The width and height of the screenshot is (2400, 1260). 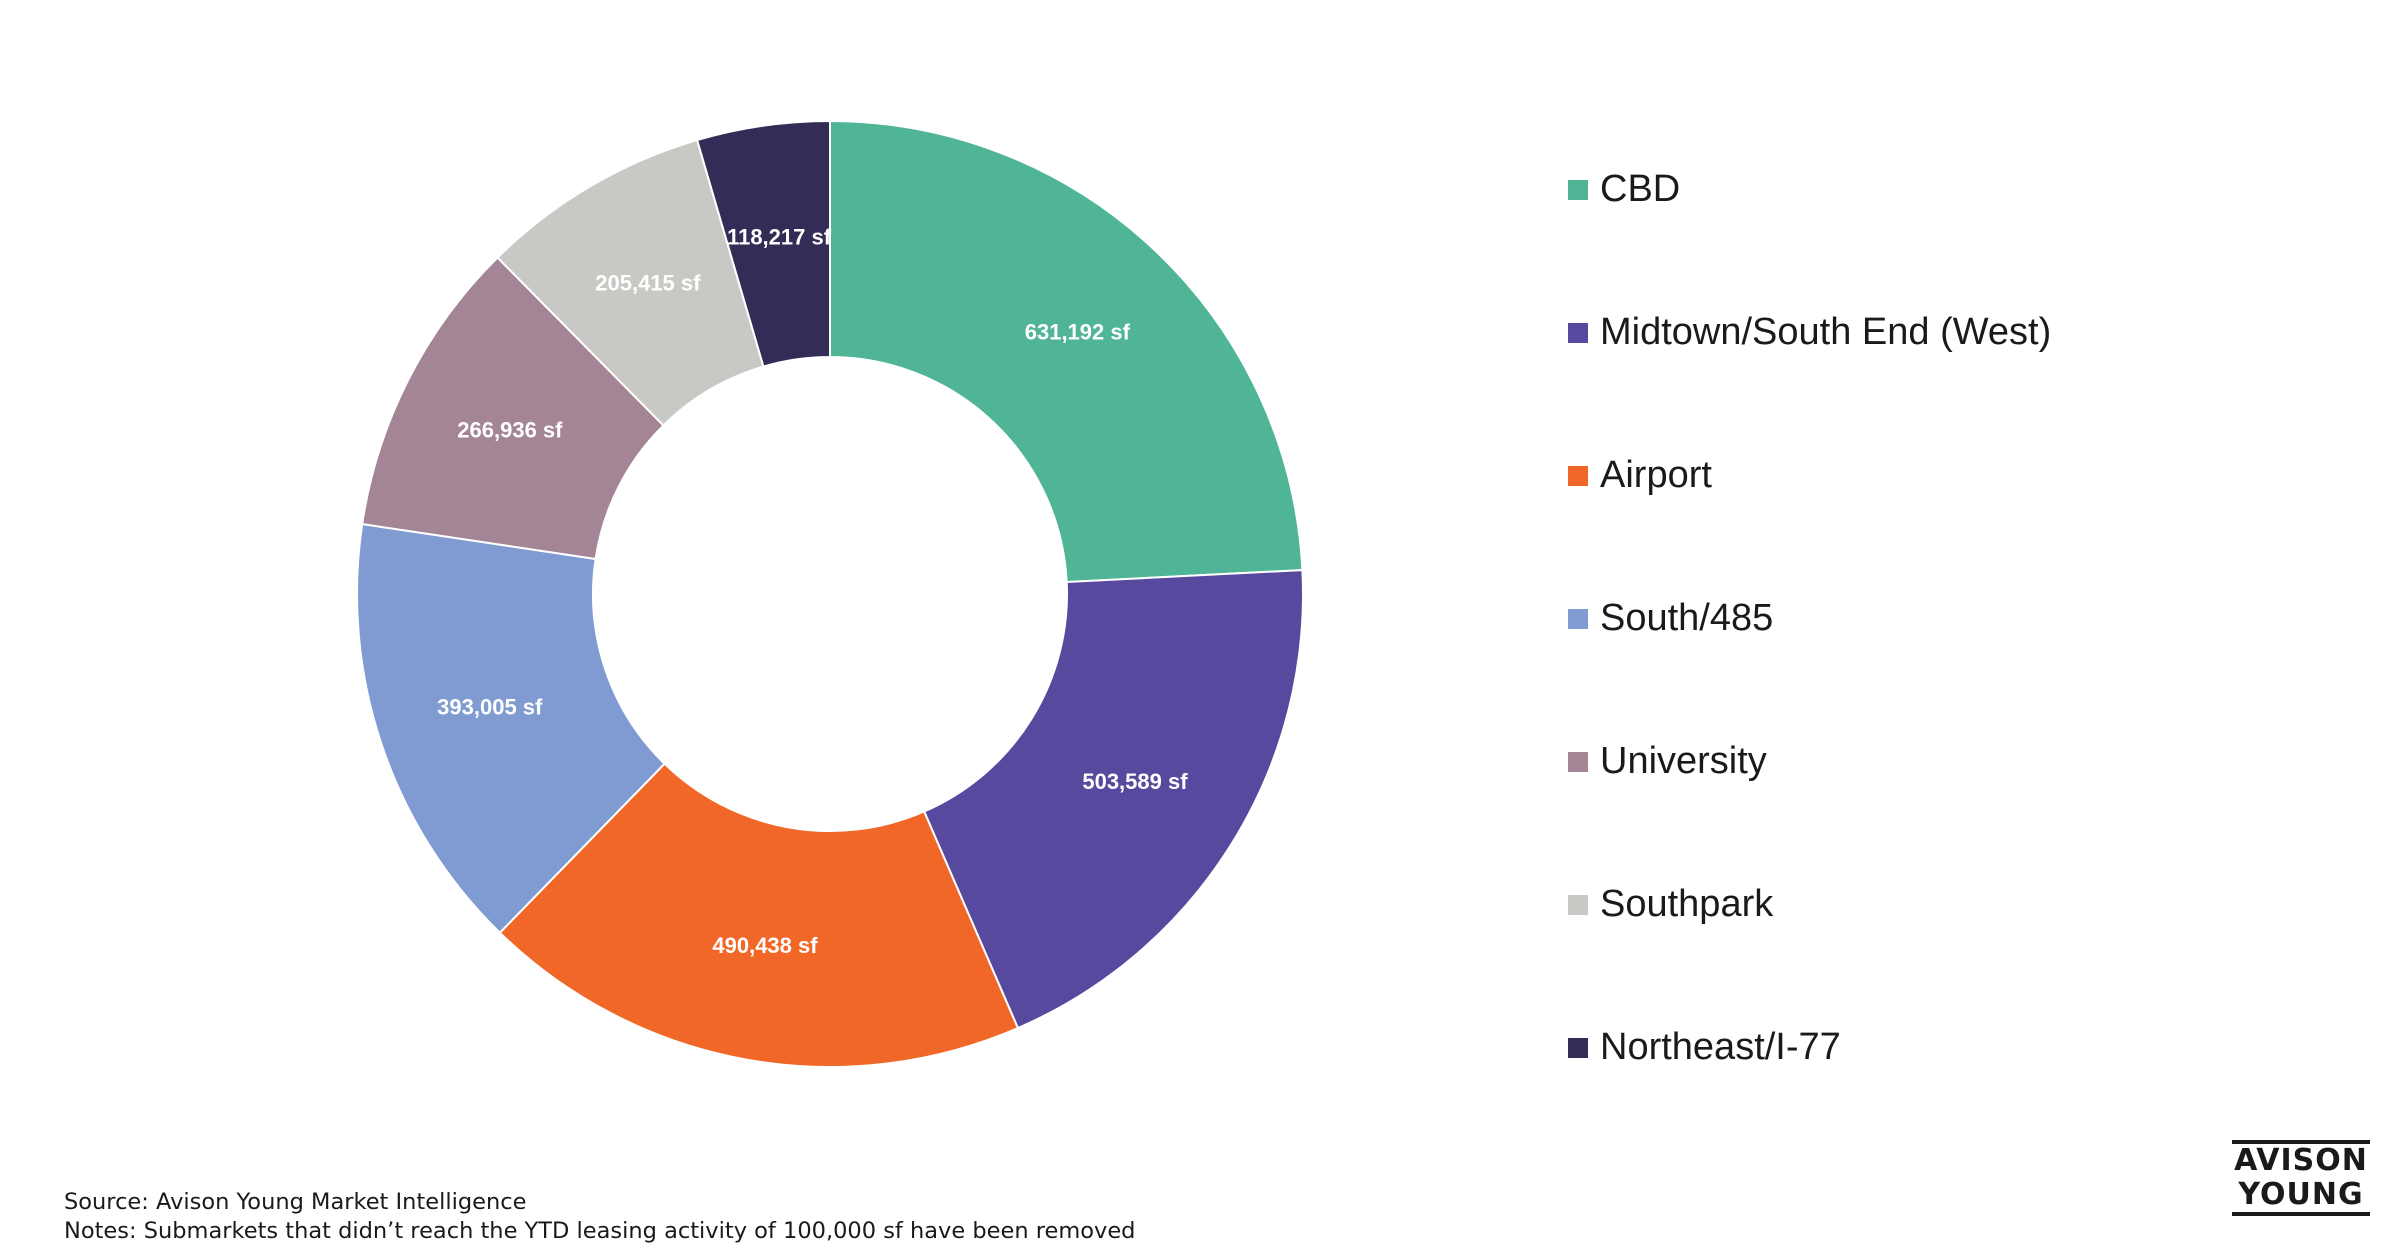 What do you see at coordinates (1135, 781) in the screenshot?
I see `slice-label-1: 503,589 sf` at bounding box center [1135, 781].